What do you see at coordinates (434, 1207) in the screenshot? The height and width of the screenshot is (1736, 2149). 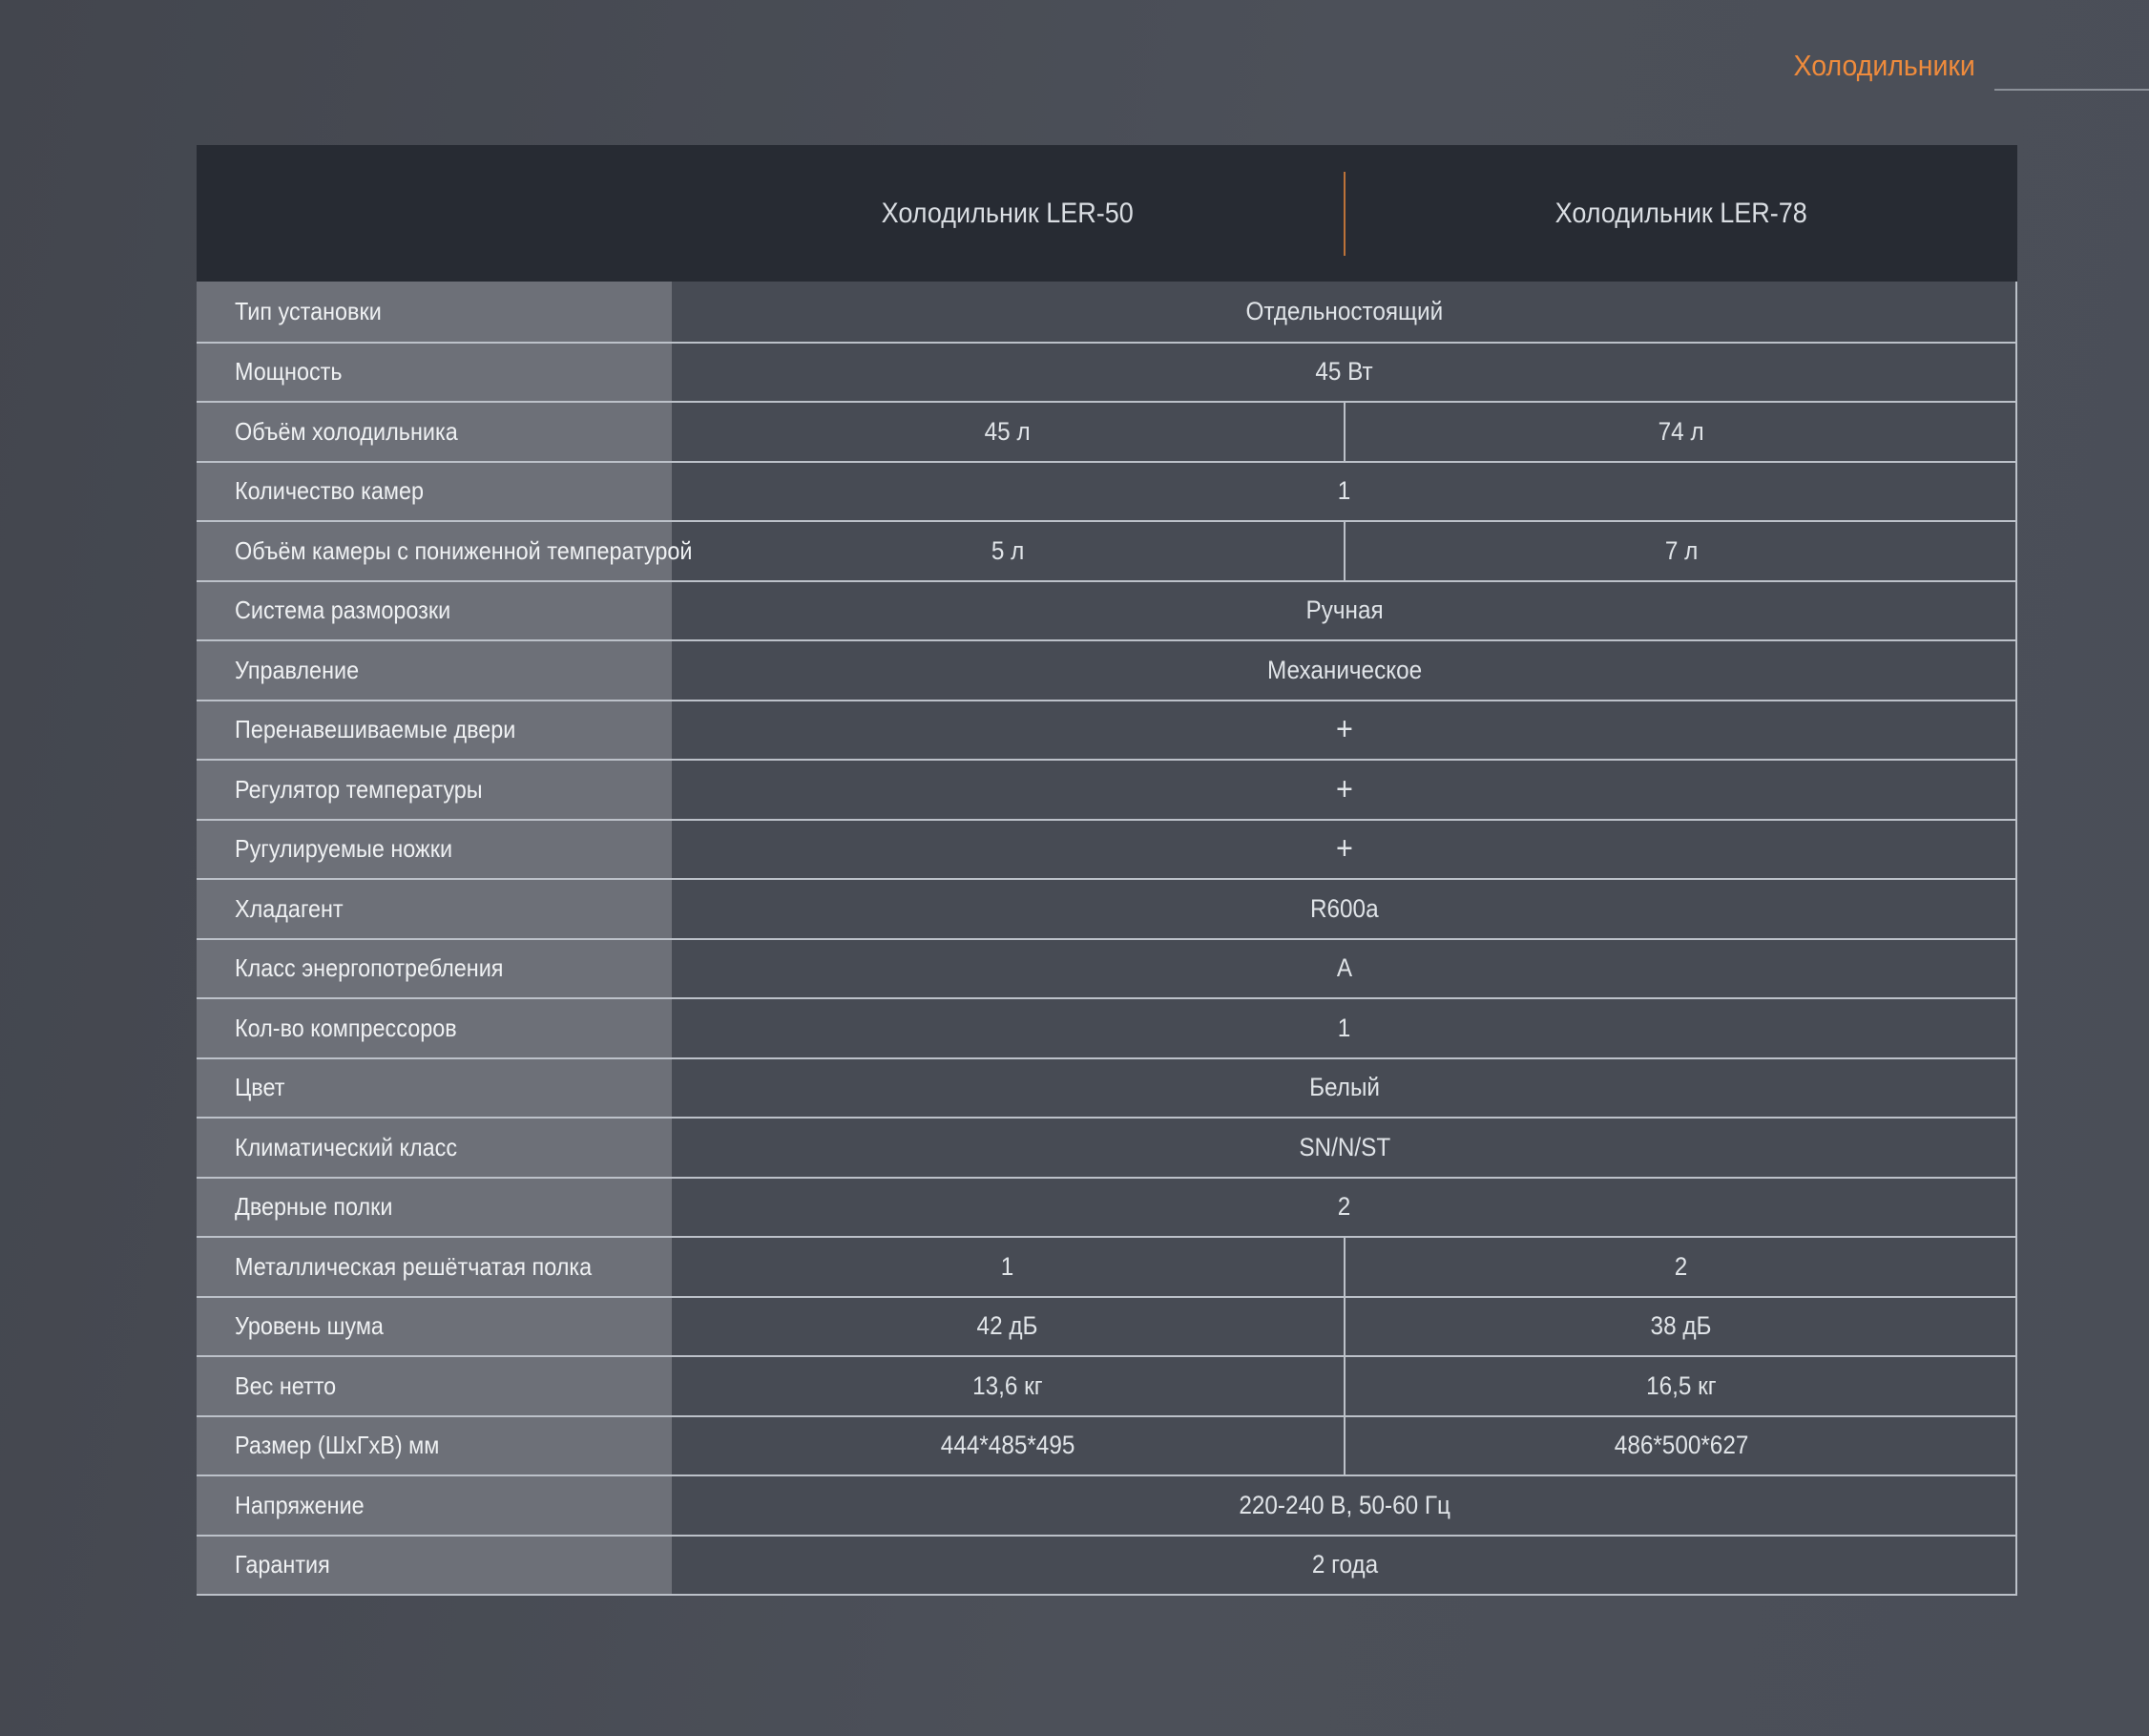 I see `spec-label-cell: Дверные полки` at bounding box center [434, 1207].